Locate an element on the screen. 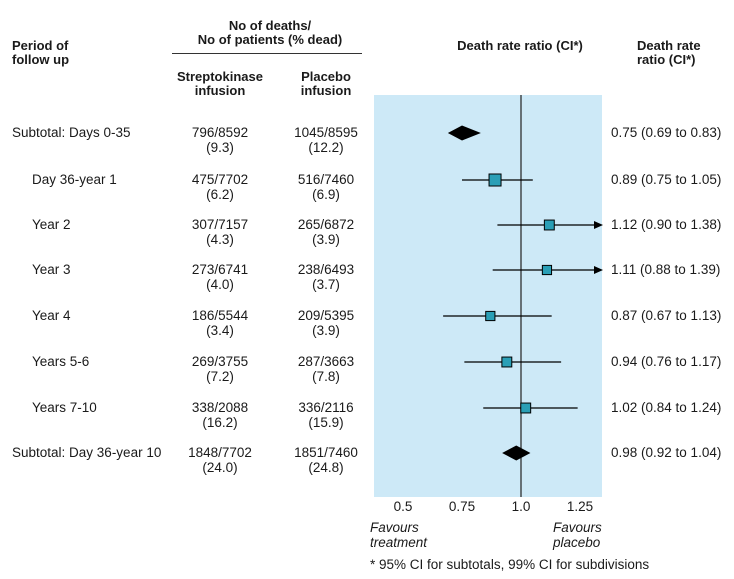 The image size is (734, 579). strepto-header-line2: infusion is located at coordinates (220, 90).